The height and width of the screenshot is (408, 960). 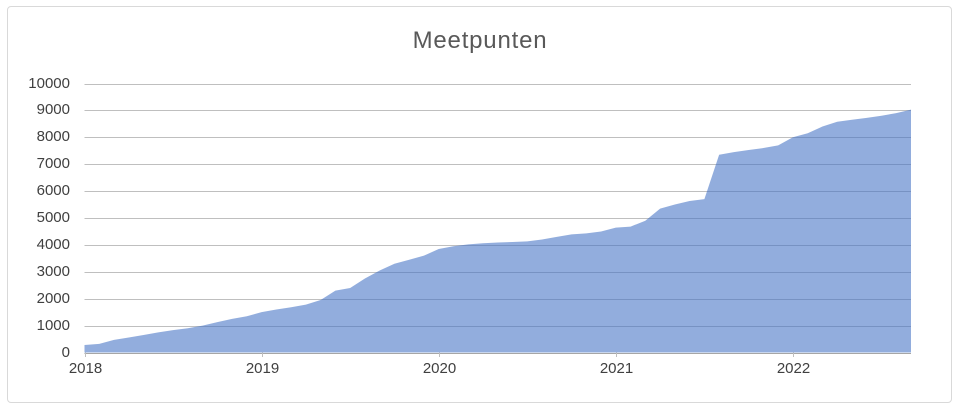 What do you see at coordinates (616, 368) in the screenshot?
I see `x-axis-tick-label: 2021` at bounding box center [616, 368].